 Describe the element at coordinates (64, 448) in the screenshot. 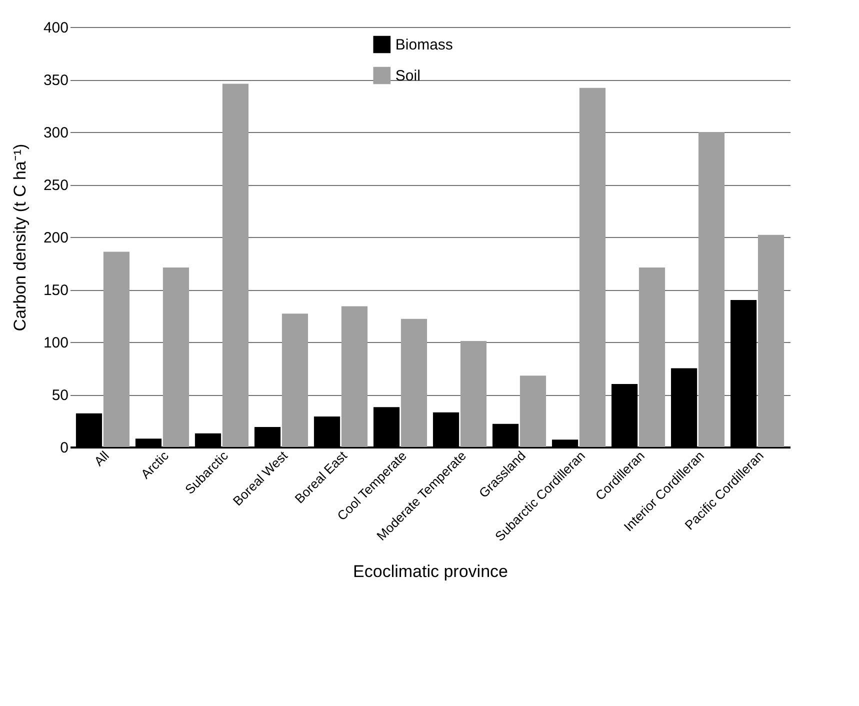

I see `y-tick-label: 0` at that location.